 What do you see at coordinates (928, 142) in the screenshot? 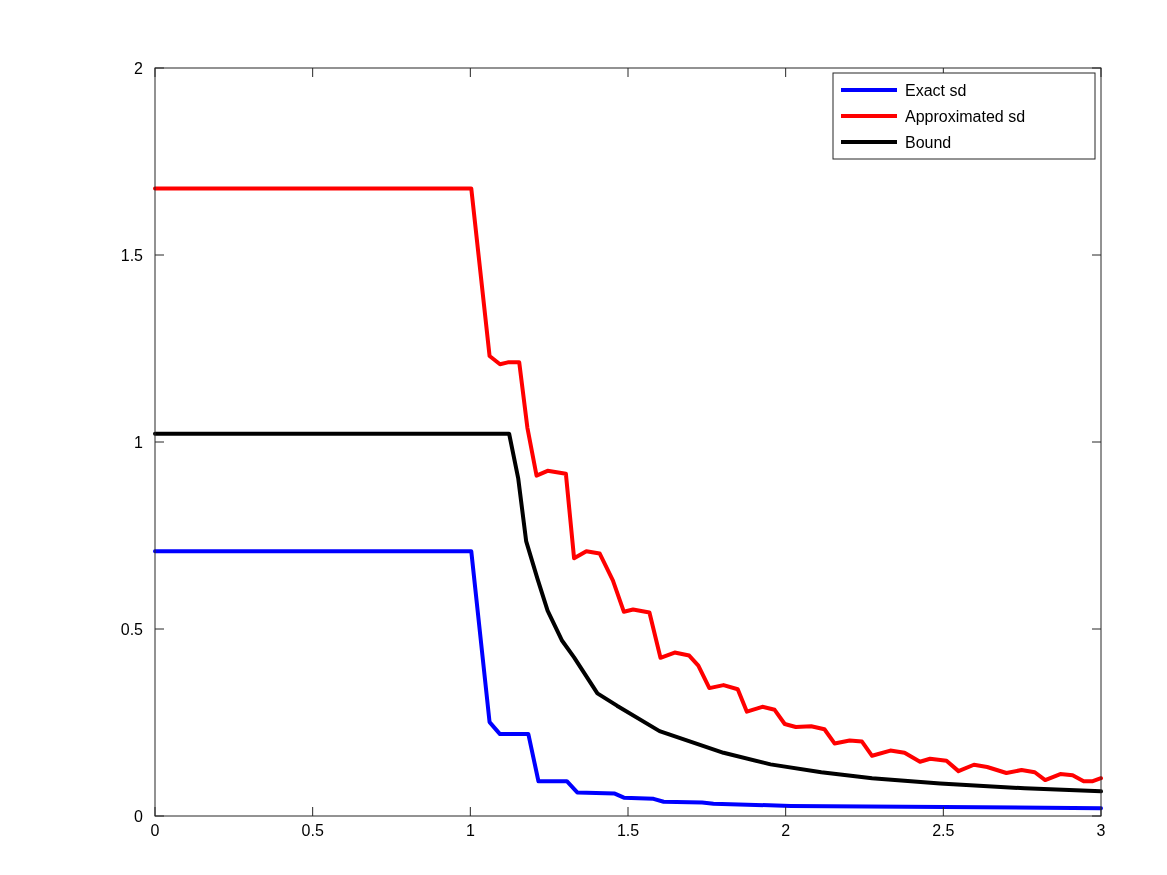
I see `legend-label: Bound` at bounding box center [928, 142].